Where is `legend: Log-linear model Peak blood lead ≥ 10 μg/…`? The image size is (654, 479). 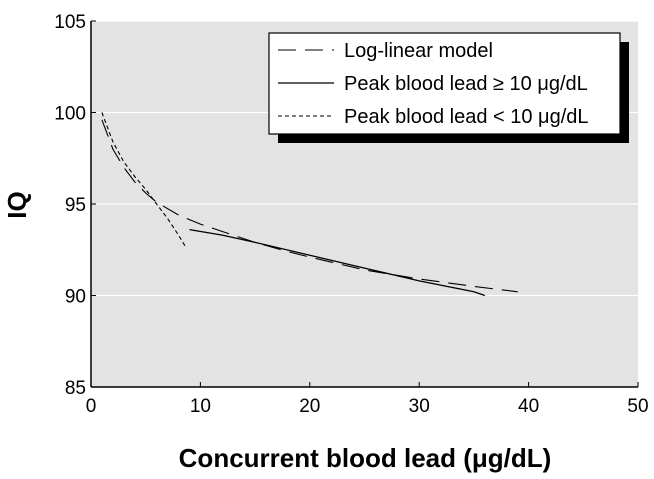 legend: Log-linear model Peak blood lead ≥ 10 μg/… is located at coordinates (448, 87).